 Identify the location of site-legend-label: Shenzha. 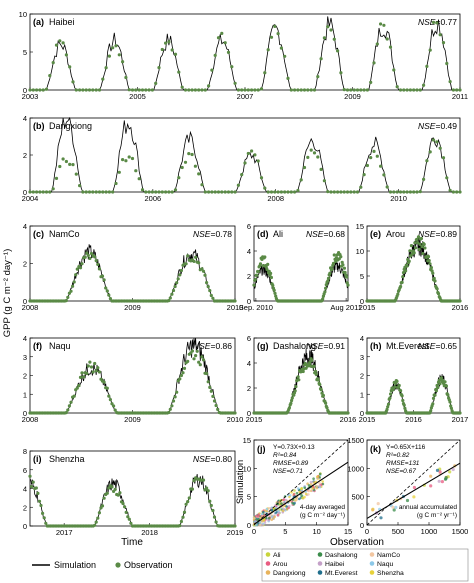
(390, 573).